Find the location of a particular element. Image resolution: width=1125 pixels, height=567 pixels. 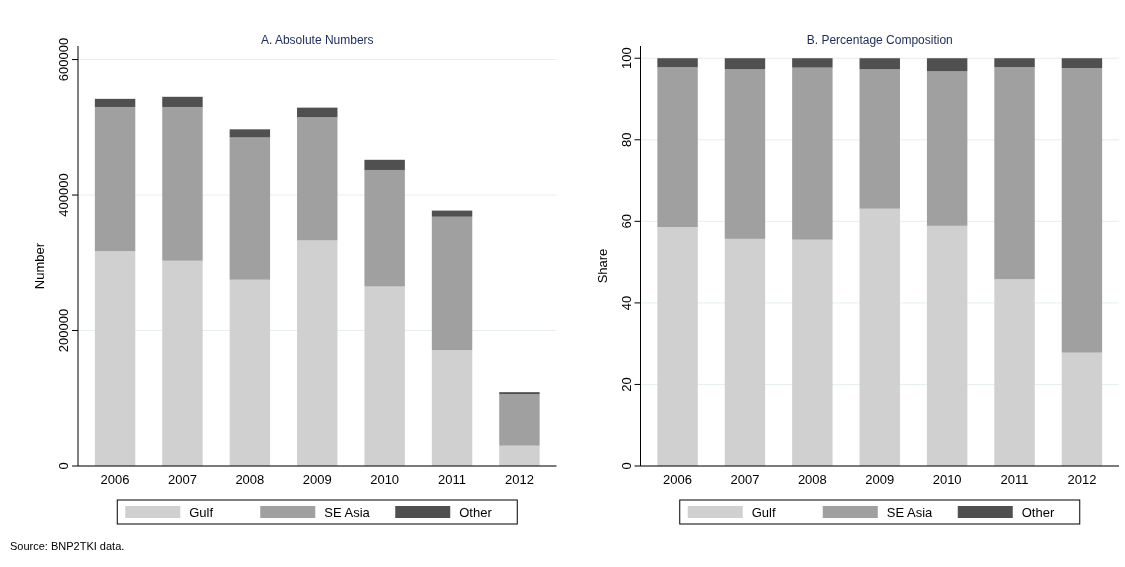

y-tick-label: 20 is located at coordinates (626, 384).